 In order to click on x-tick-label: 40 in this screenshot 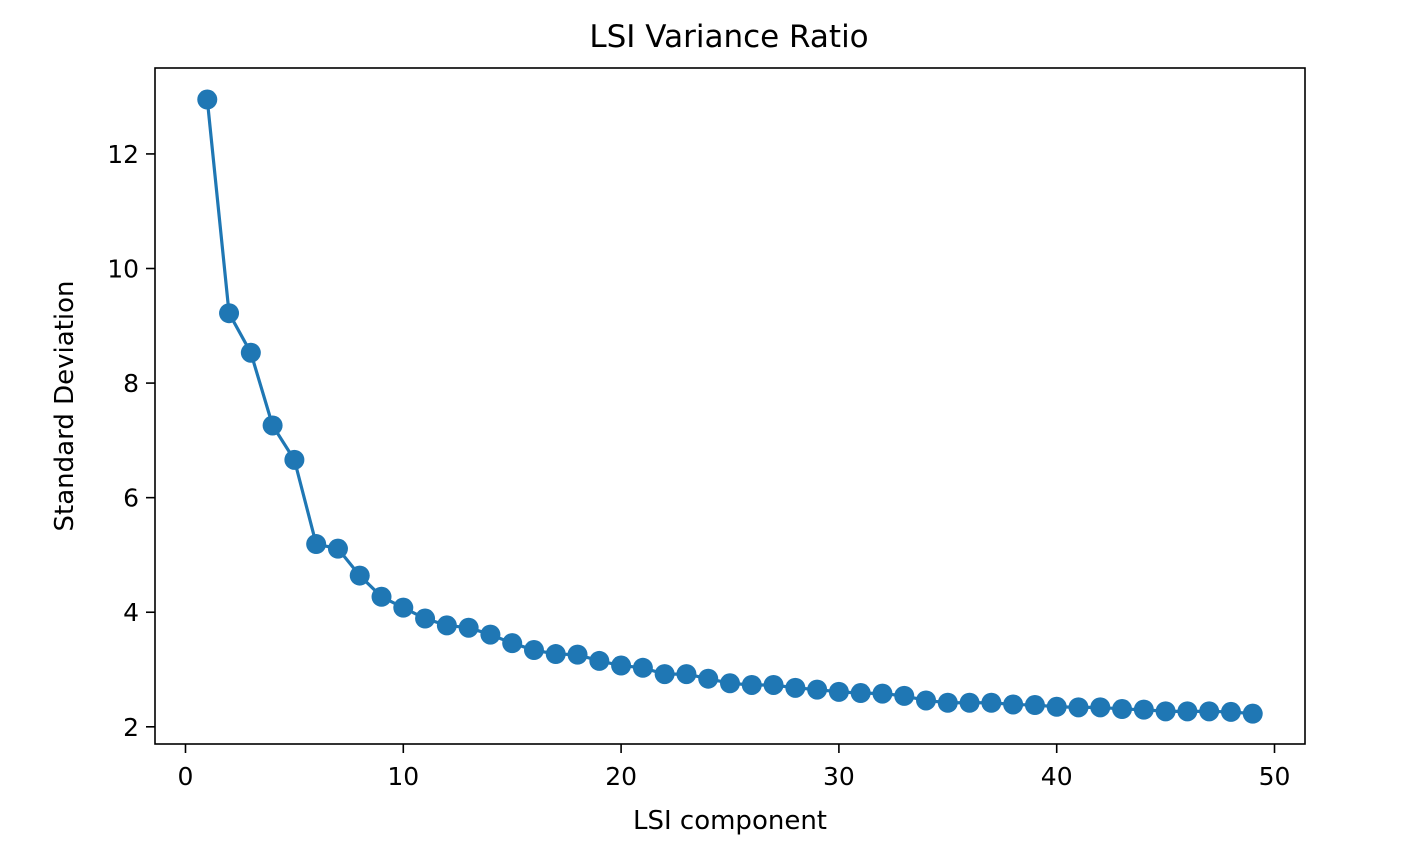, I will do `click(1057, 776)`.